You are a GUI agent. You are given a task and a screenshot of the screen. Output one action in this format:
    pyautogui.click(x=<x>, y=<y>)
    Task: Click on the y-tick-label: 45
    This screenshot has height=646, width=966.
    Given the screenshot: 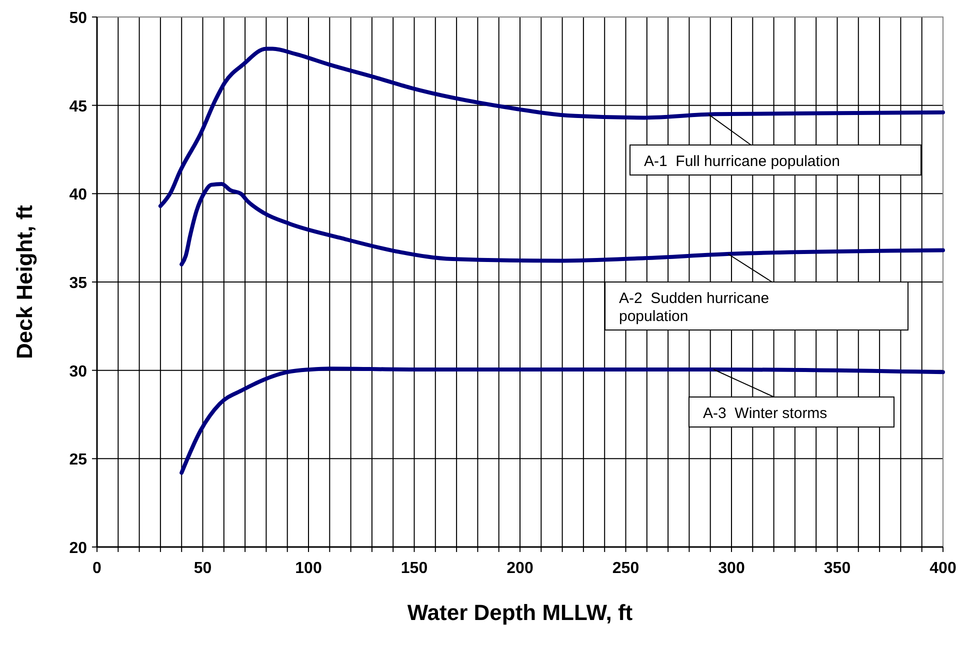 What is the action you would take?
    pyautogui.click(x=78, y=107)
    